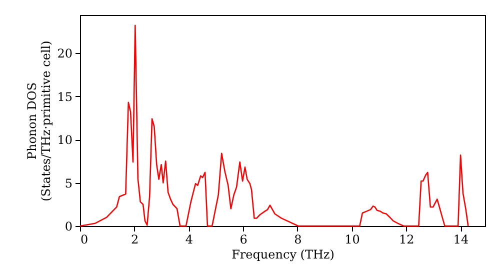  What do you see at coordinates (84, 239) in the screenshot?
I see `x-tick-label: 0` at bounding box center [84, 239].